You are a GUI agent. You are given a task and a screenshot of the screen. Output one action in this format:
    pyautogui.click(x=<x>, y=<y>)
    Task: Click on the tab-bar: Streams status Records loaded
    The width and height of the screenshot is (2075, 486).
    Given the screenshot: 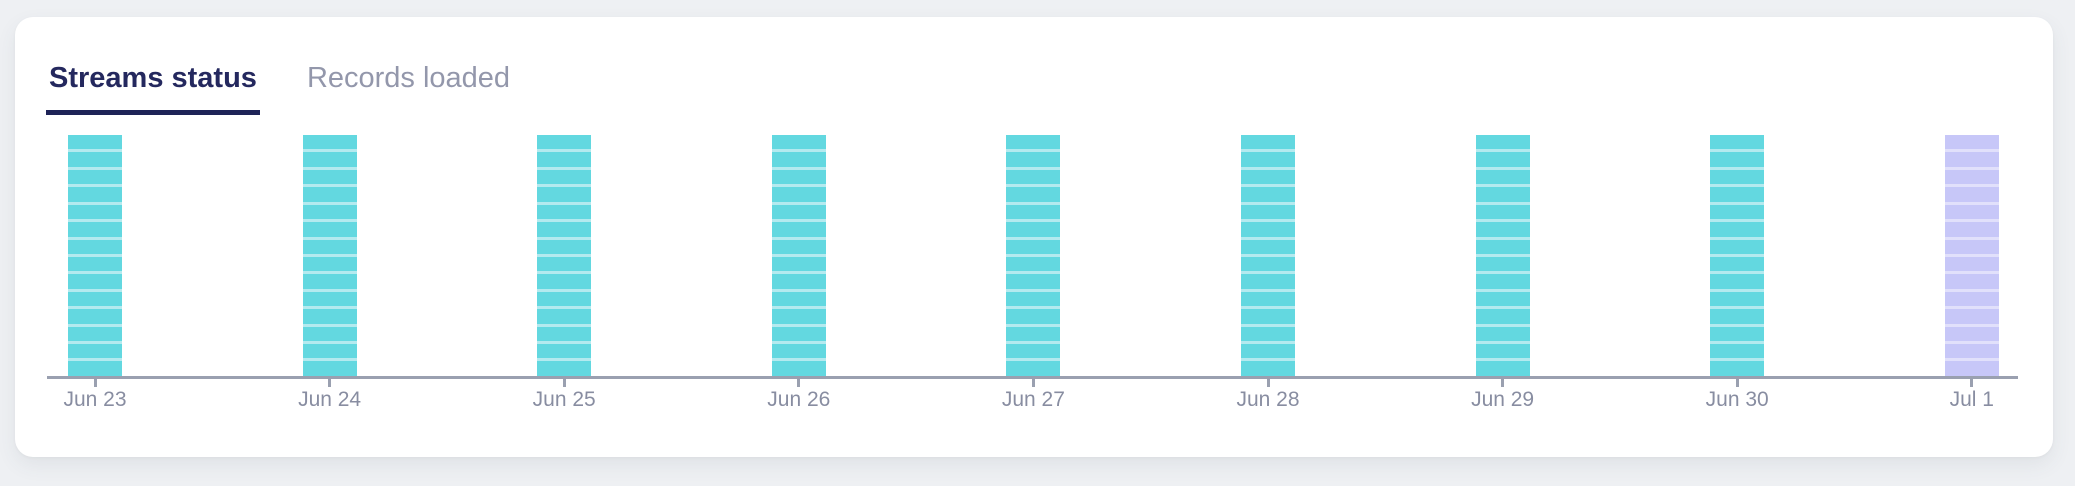 What is the action you would take?
    pyautogui.click(x=279, y=88)
    